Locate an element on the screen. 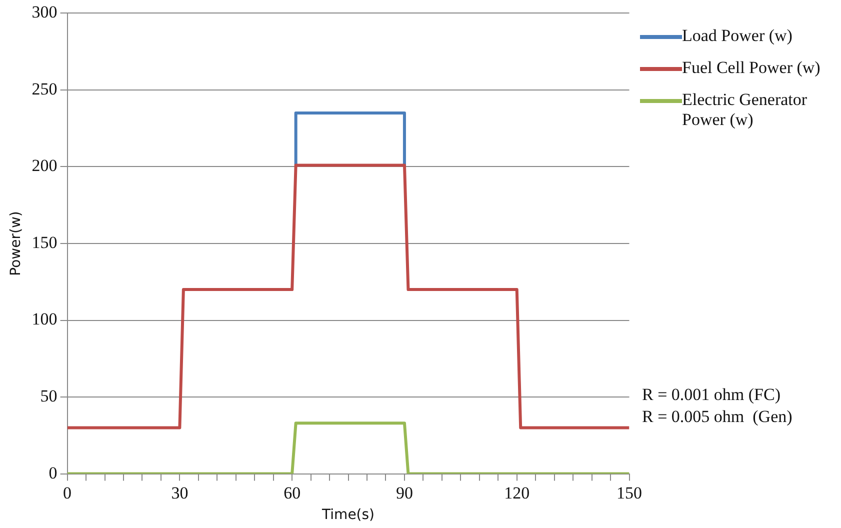 The height and width of the screenshot is (528, 841). x-tick-label: 60 is located at coordinates (292, 492).